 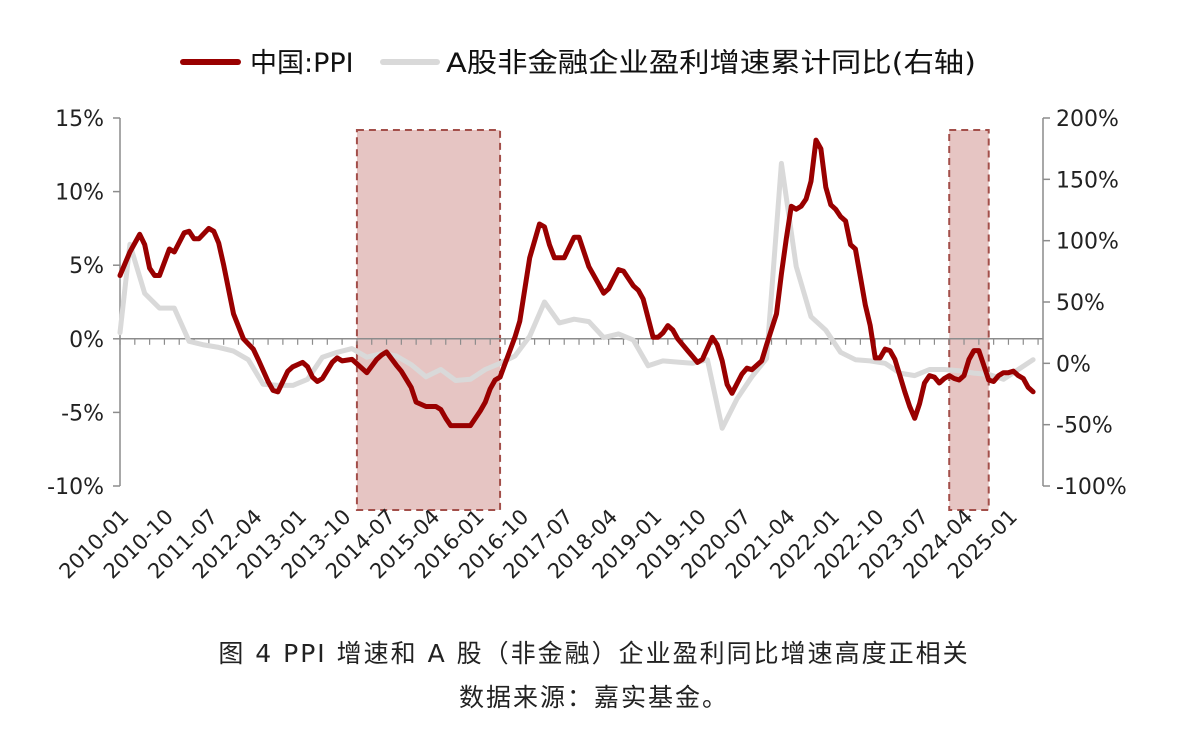 What do you see at coordinates (82, 413) in the screenshot?
I see `left-axis-tick-label: -5%` at bounding box center [82, 413].